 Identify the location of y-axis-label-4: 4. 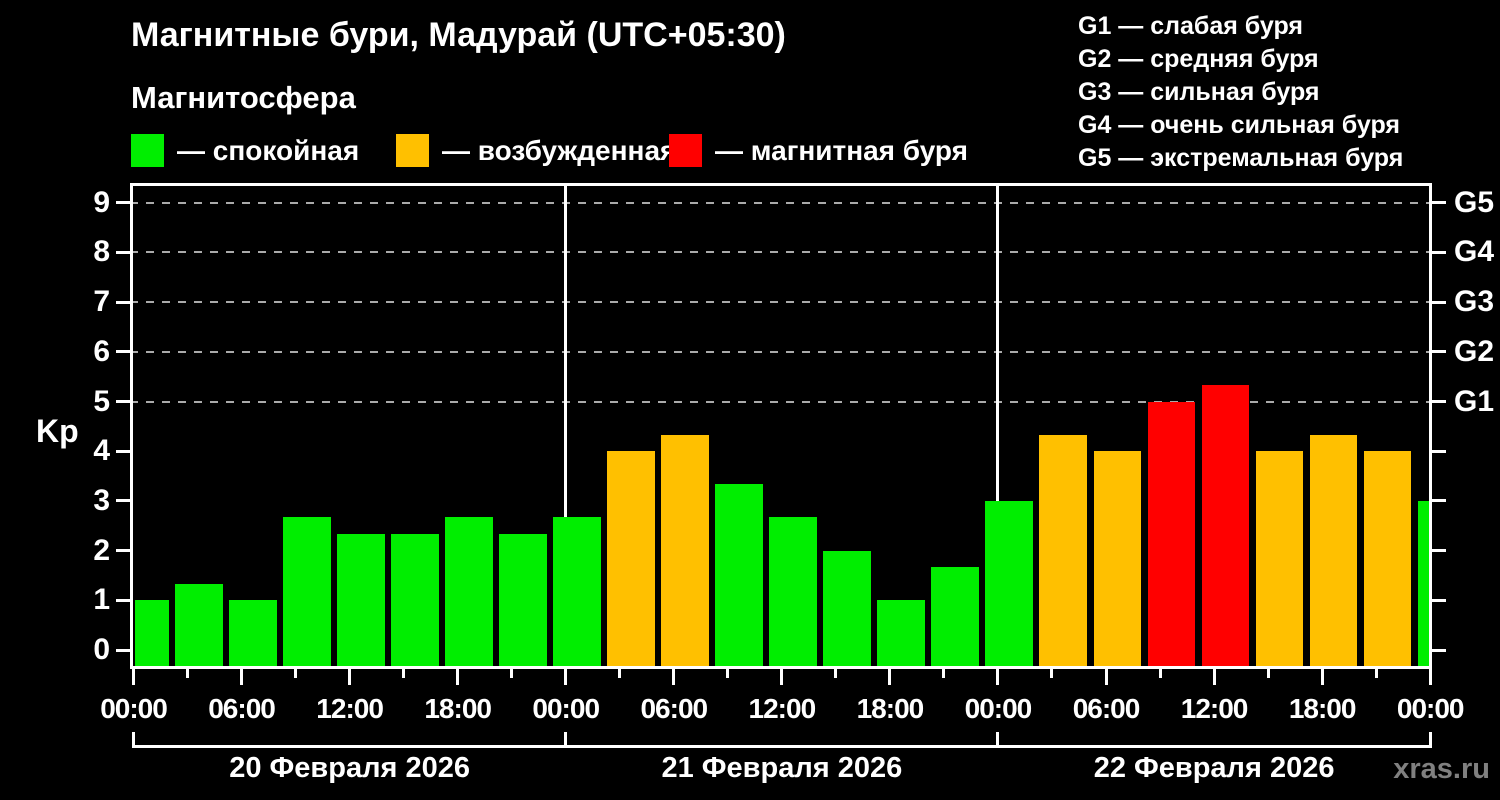
(101, 451).